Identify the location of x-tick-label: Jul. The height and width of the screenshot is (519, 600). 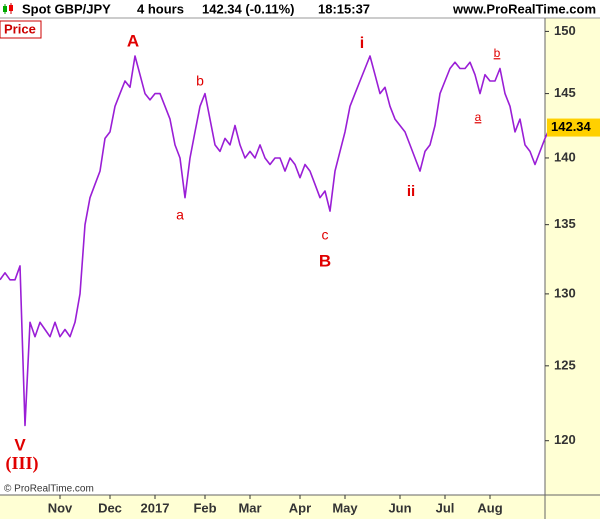
(445, 507).